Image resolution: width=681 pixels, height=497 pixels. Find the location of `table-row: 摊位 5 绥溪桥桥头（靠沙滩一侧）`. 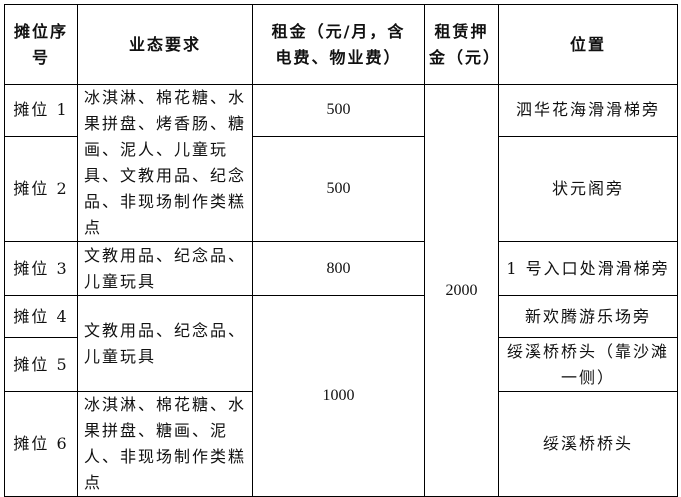

table-row: 摊位 5 绥溪桥桥头（靠沙滩一侧） is located at coordinates (341, 364).